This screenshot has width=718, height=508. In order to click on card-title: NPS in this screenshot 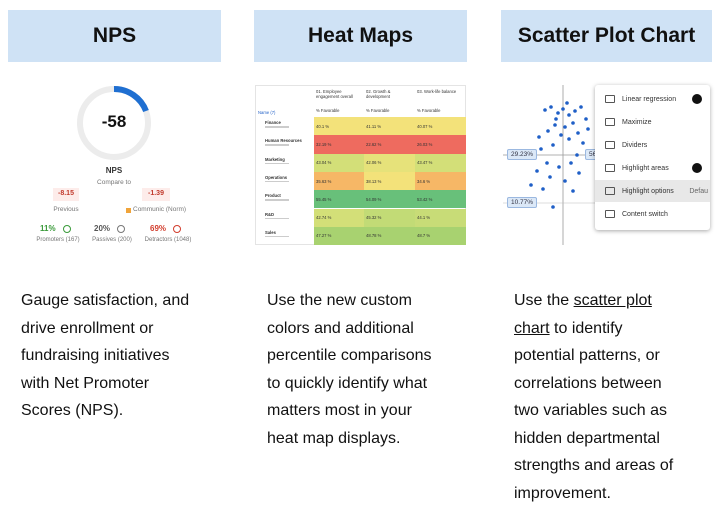, I will do `click(114, 36)`.